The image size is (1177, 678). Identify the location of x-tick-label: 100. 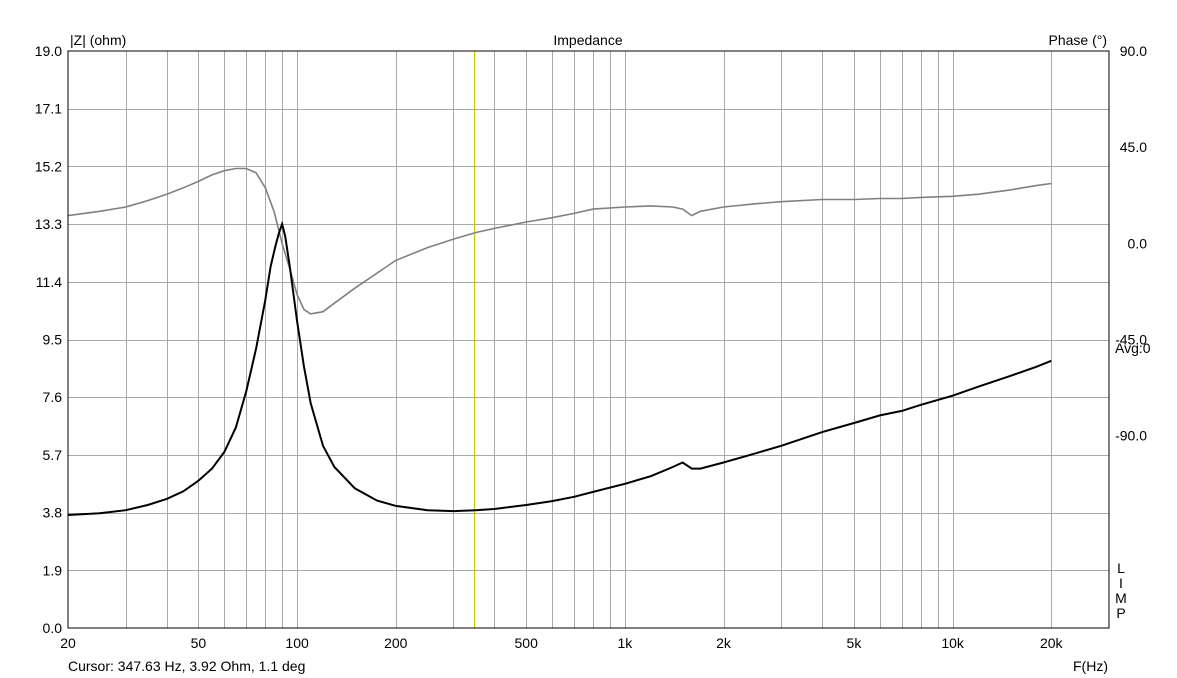
(297, 643).